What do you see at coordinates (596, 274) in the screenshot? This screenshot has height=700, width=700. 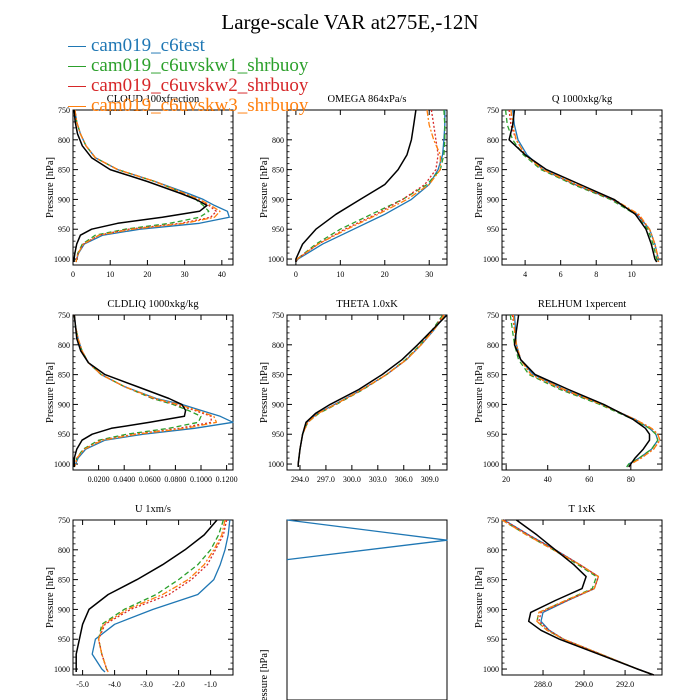 I see `x-tick-label: 8` at bounding box center [596, 274].